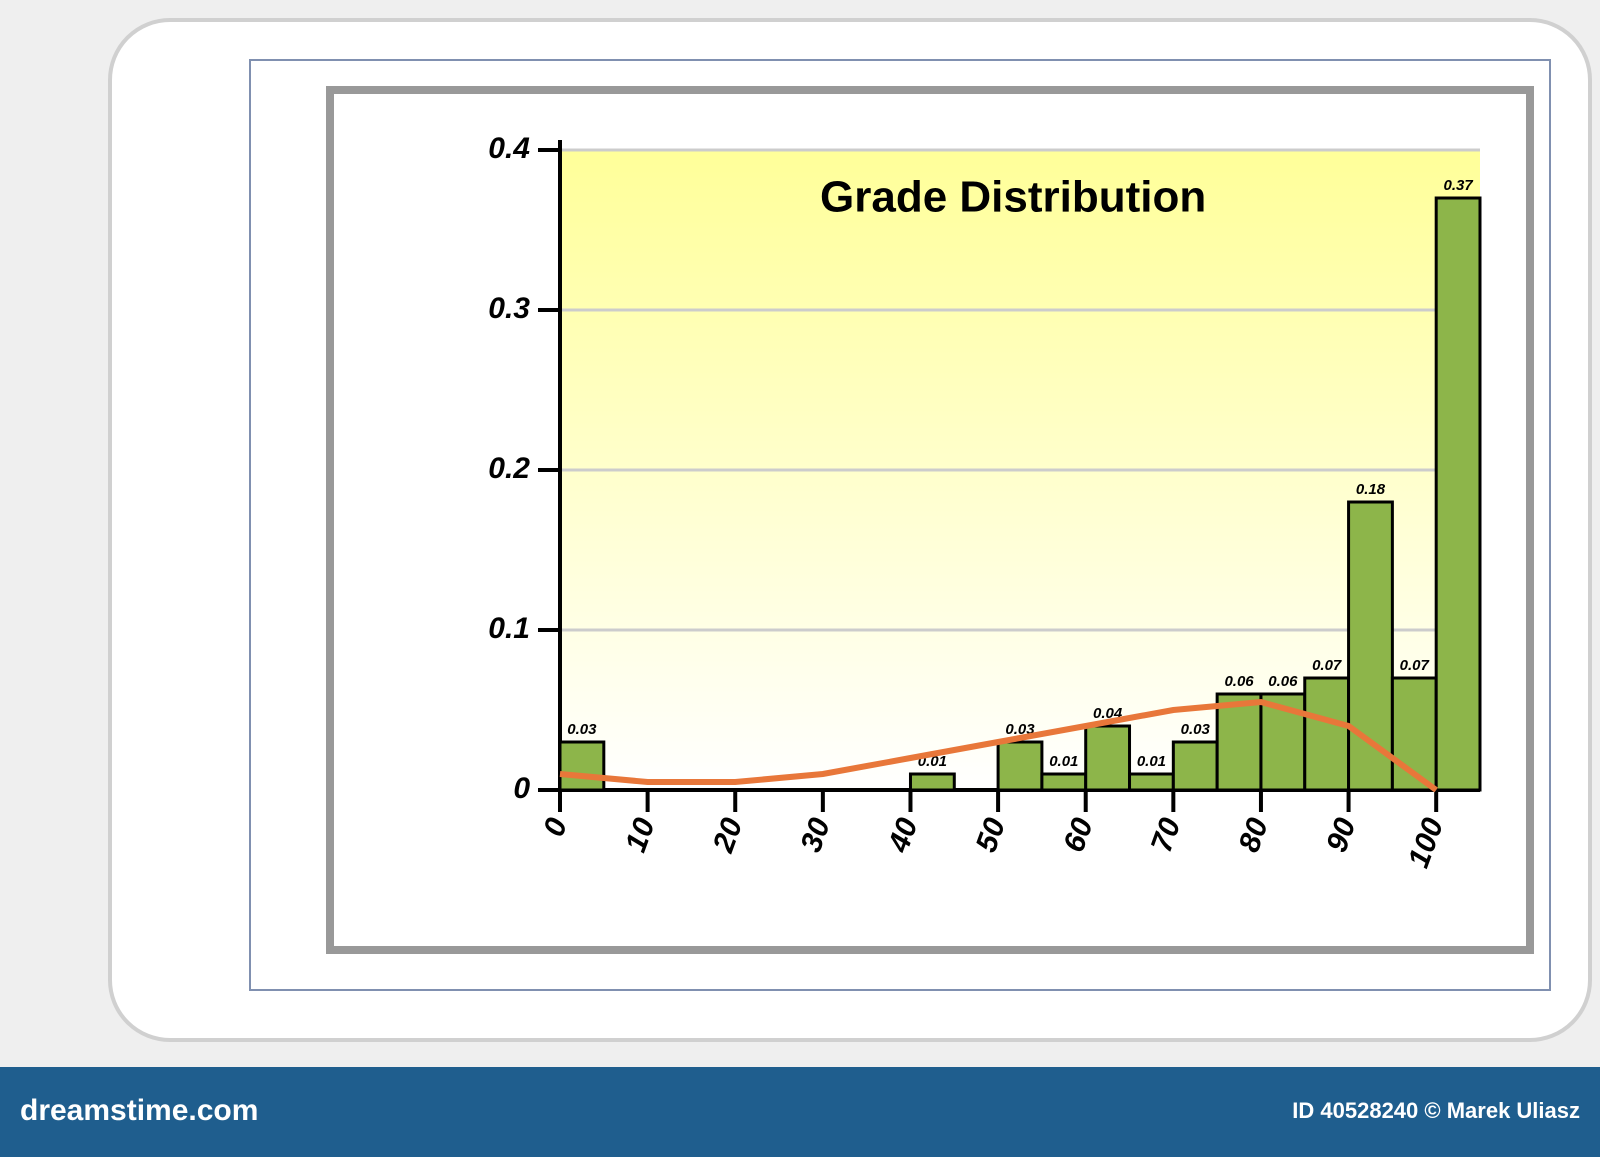 The height and width of the screenshot is (1157, 1600). I want to click on footer-credit: ID 40528240 © Marek Uliasz, so click(1436, 1110).